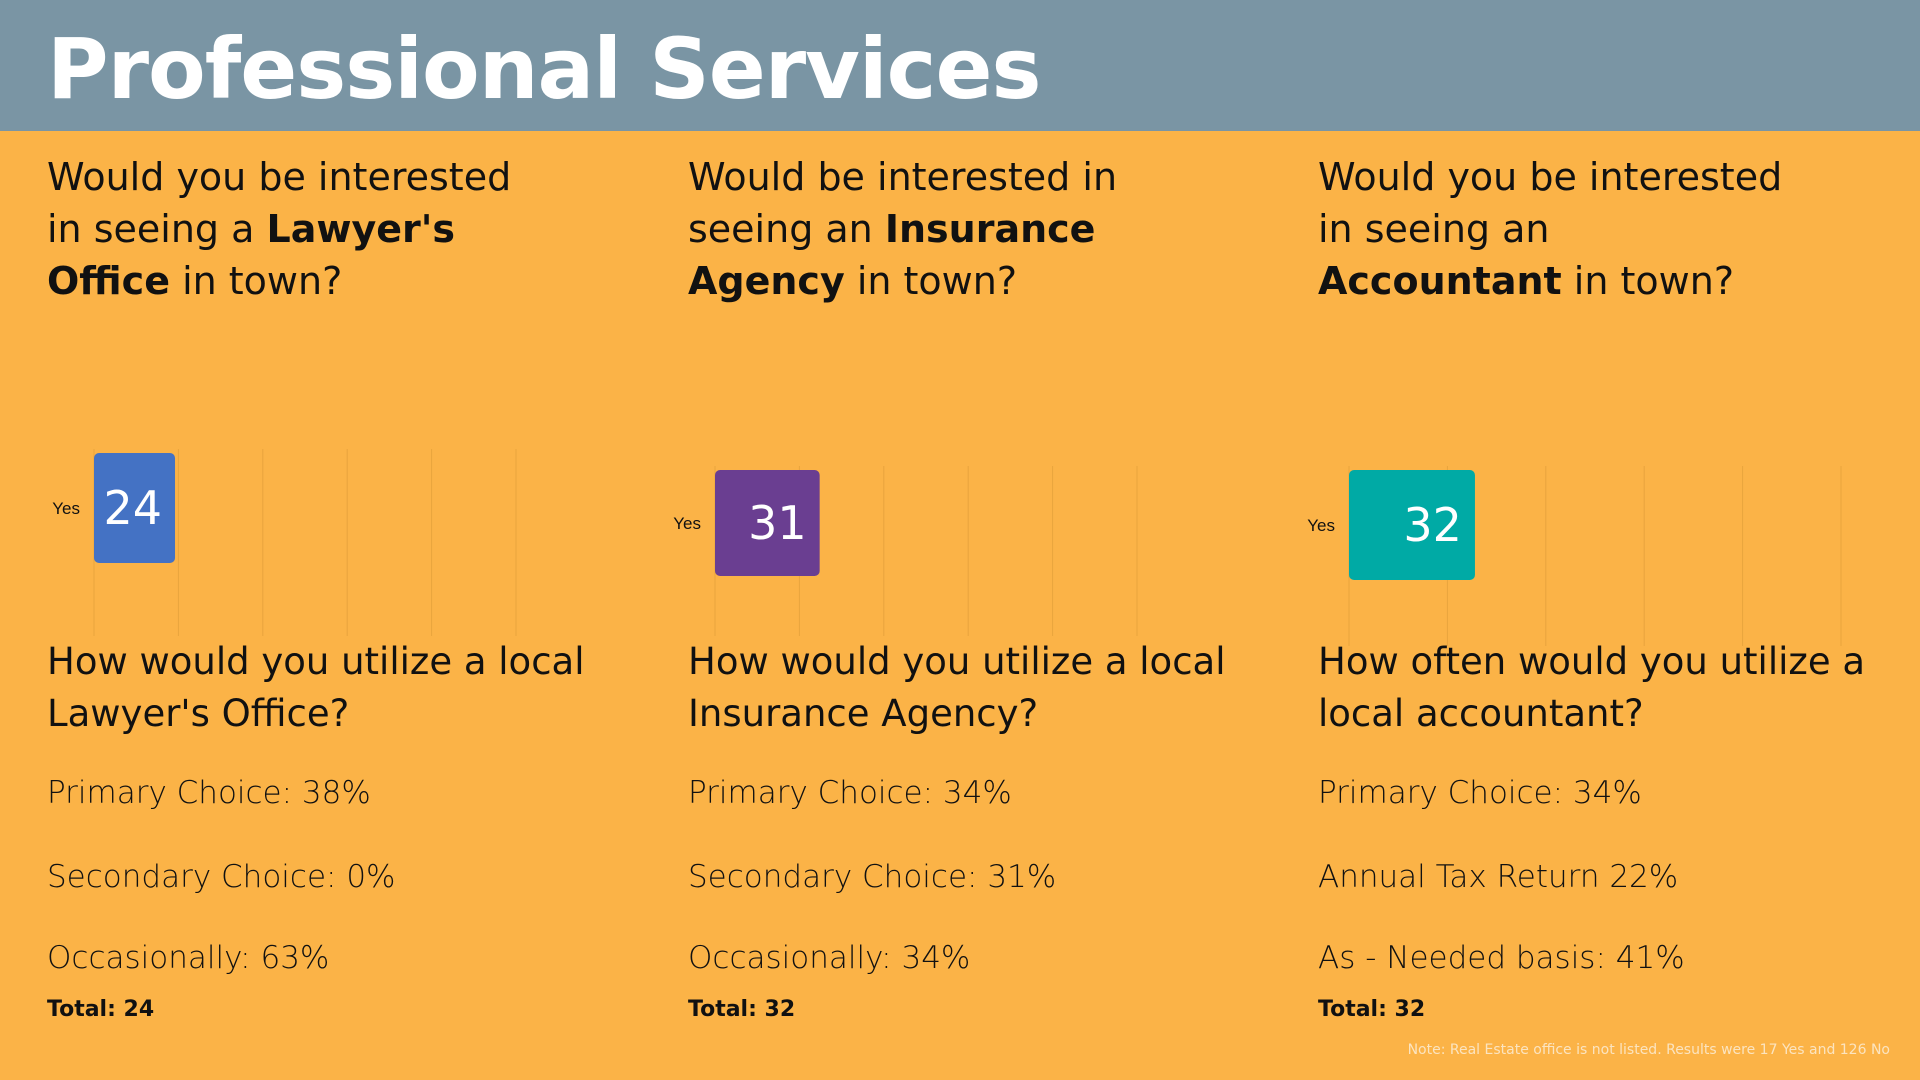 The height and width of the screenshot is (1080, 1920). I want to click on accountant-chart-svg: 0255075100125Yes32No111, so click(1574, 556).